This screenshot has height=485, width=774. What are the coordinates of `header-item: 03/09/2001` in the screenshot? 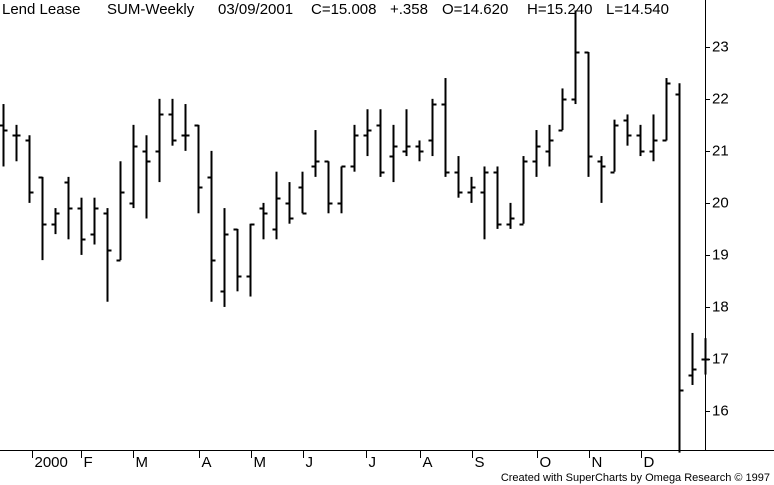 It's located at (255, 9).